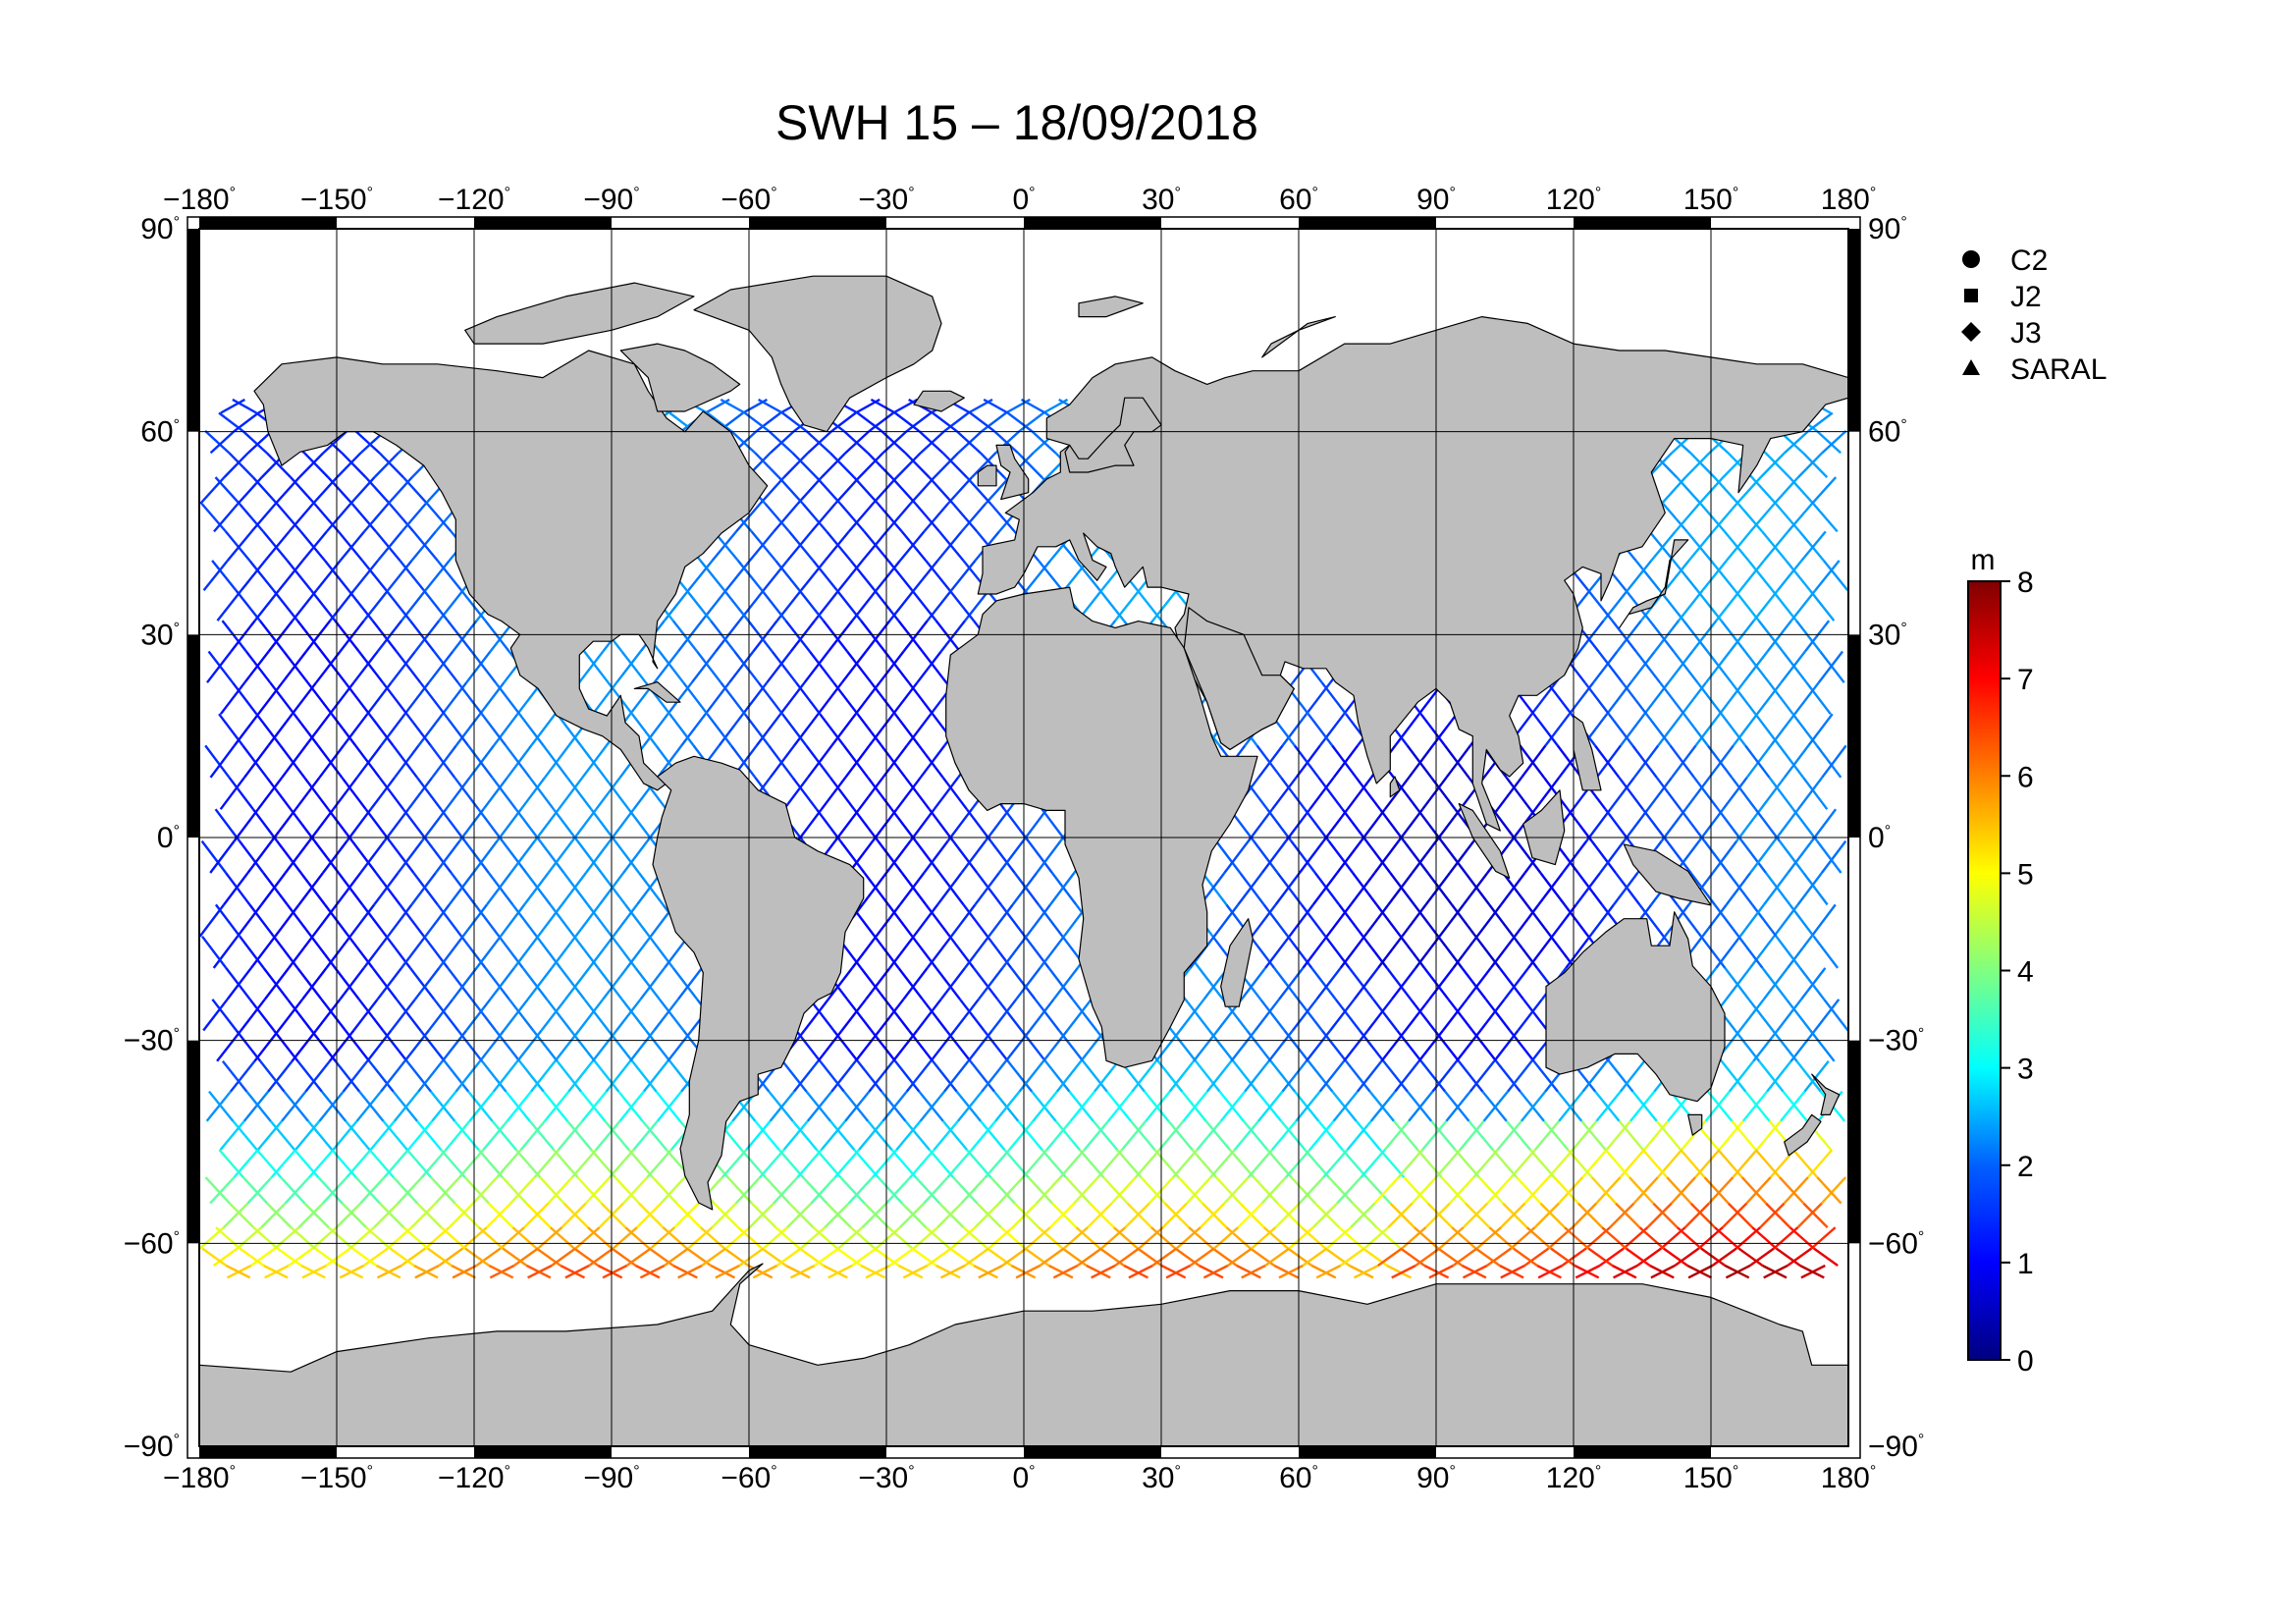 The width and height of the screenshot is (2296, 1623). Describe the element at coordinates (1971, 367) in the screenshot. I see `triangle-icon` at that location.